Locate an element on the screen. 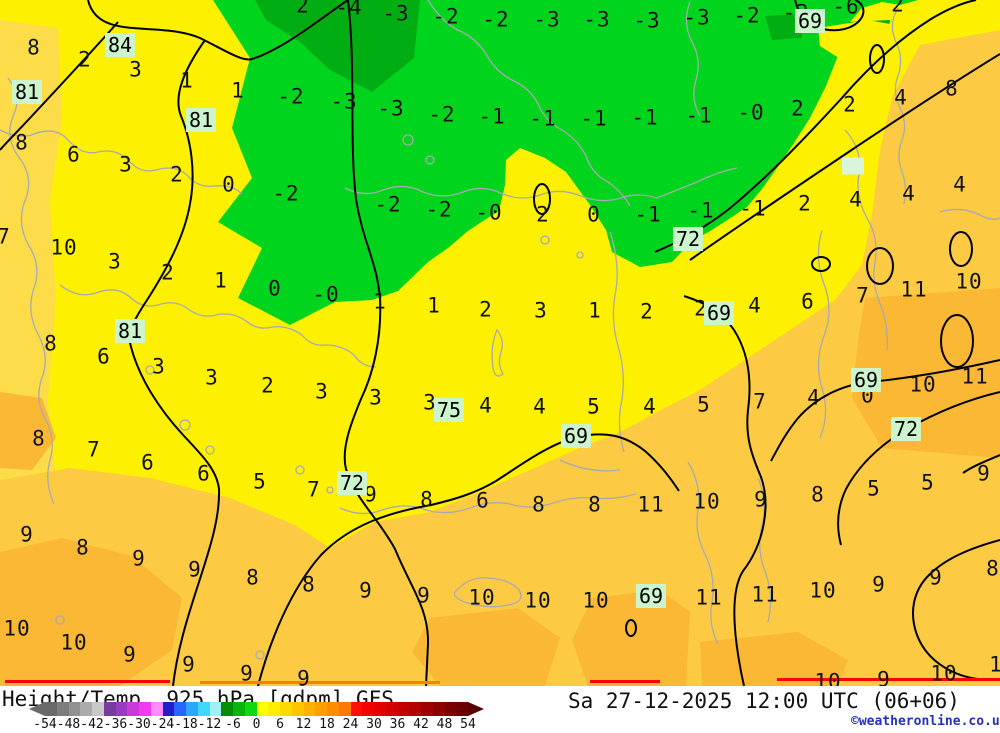 The height and width of the screenshot is (733, 1000). colorbar-tick-label: 0 is located at coordinates (256, 724).